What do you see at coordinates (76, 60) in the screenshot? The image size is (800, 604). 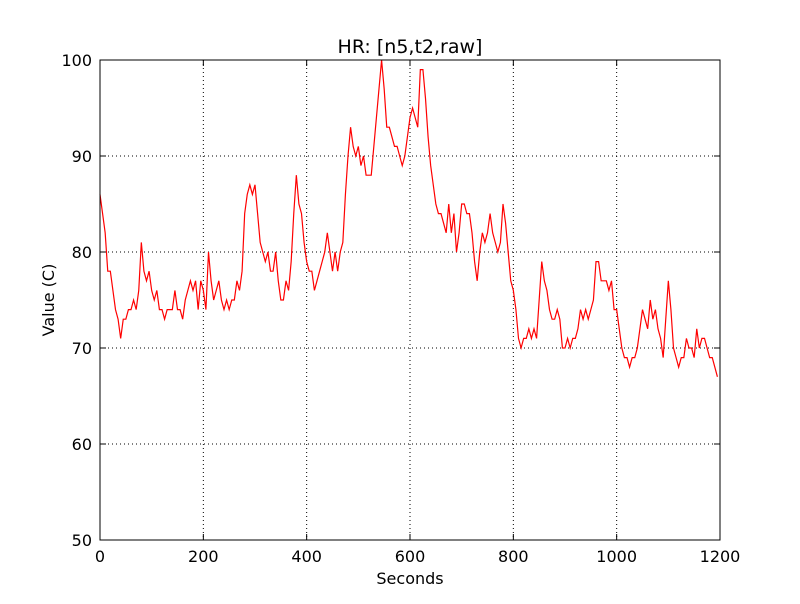 I see `y-tick-label: 100` at bounding box center [76, 60].